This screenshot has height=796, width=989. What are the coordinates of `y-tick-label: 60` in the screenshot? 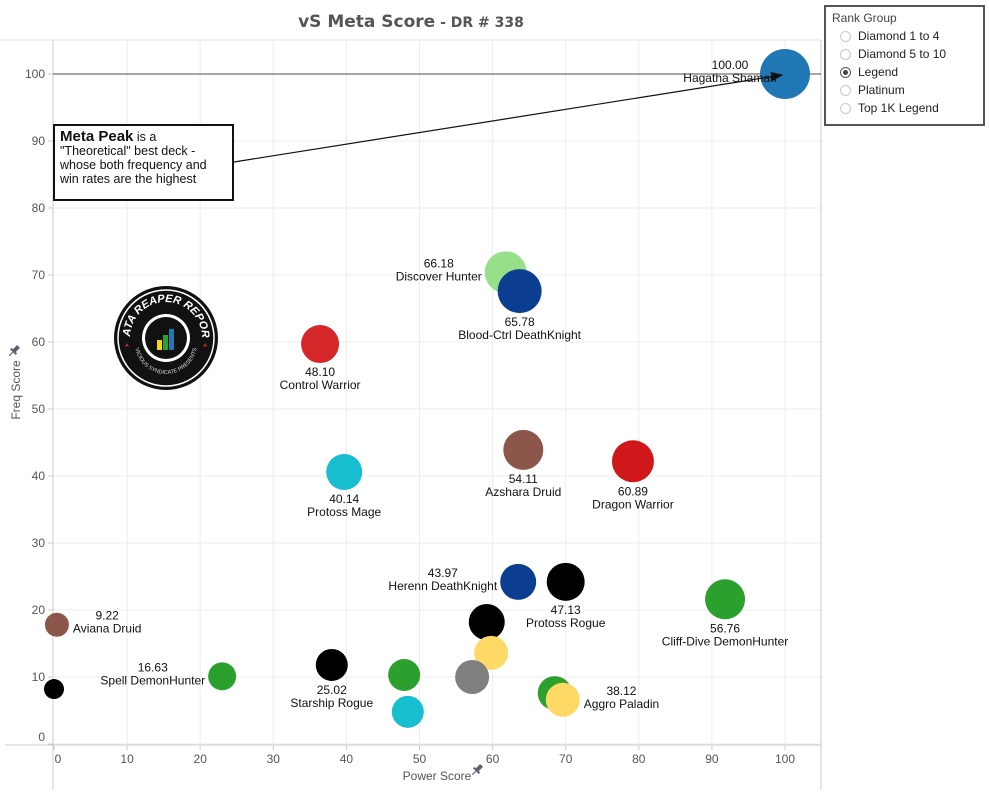 It's located at (39, 342).